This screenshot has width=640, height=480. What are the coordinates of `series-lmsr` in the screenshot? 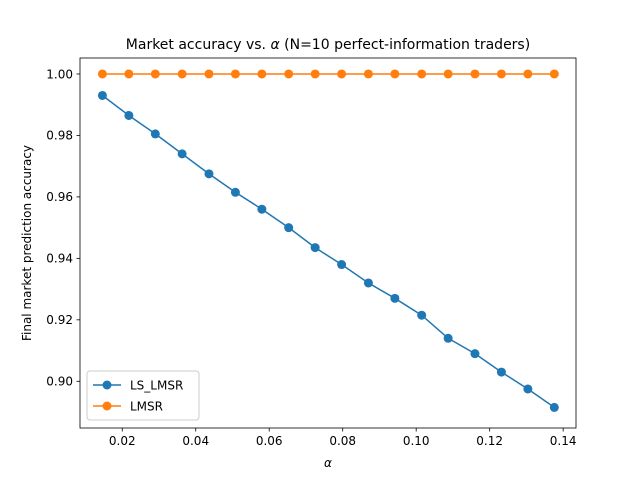 It's located at (328, 74).